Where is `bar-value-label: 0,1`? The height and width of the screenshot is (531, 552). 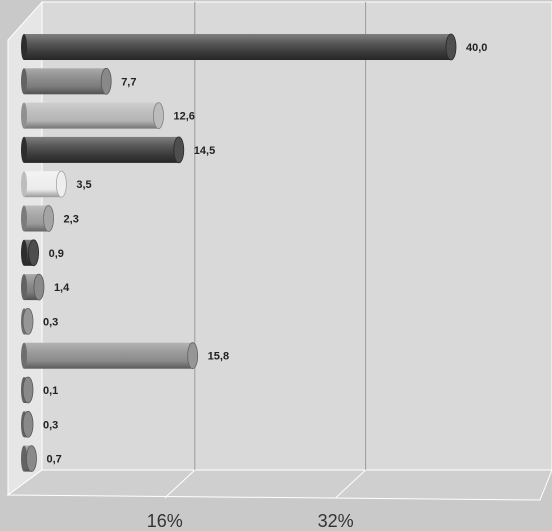
bar-value-label: 0,1 is located at coordinates (50, 391).